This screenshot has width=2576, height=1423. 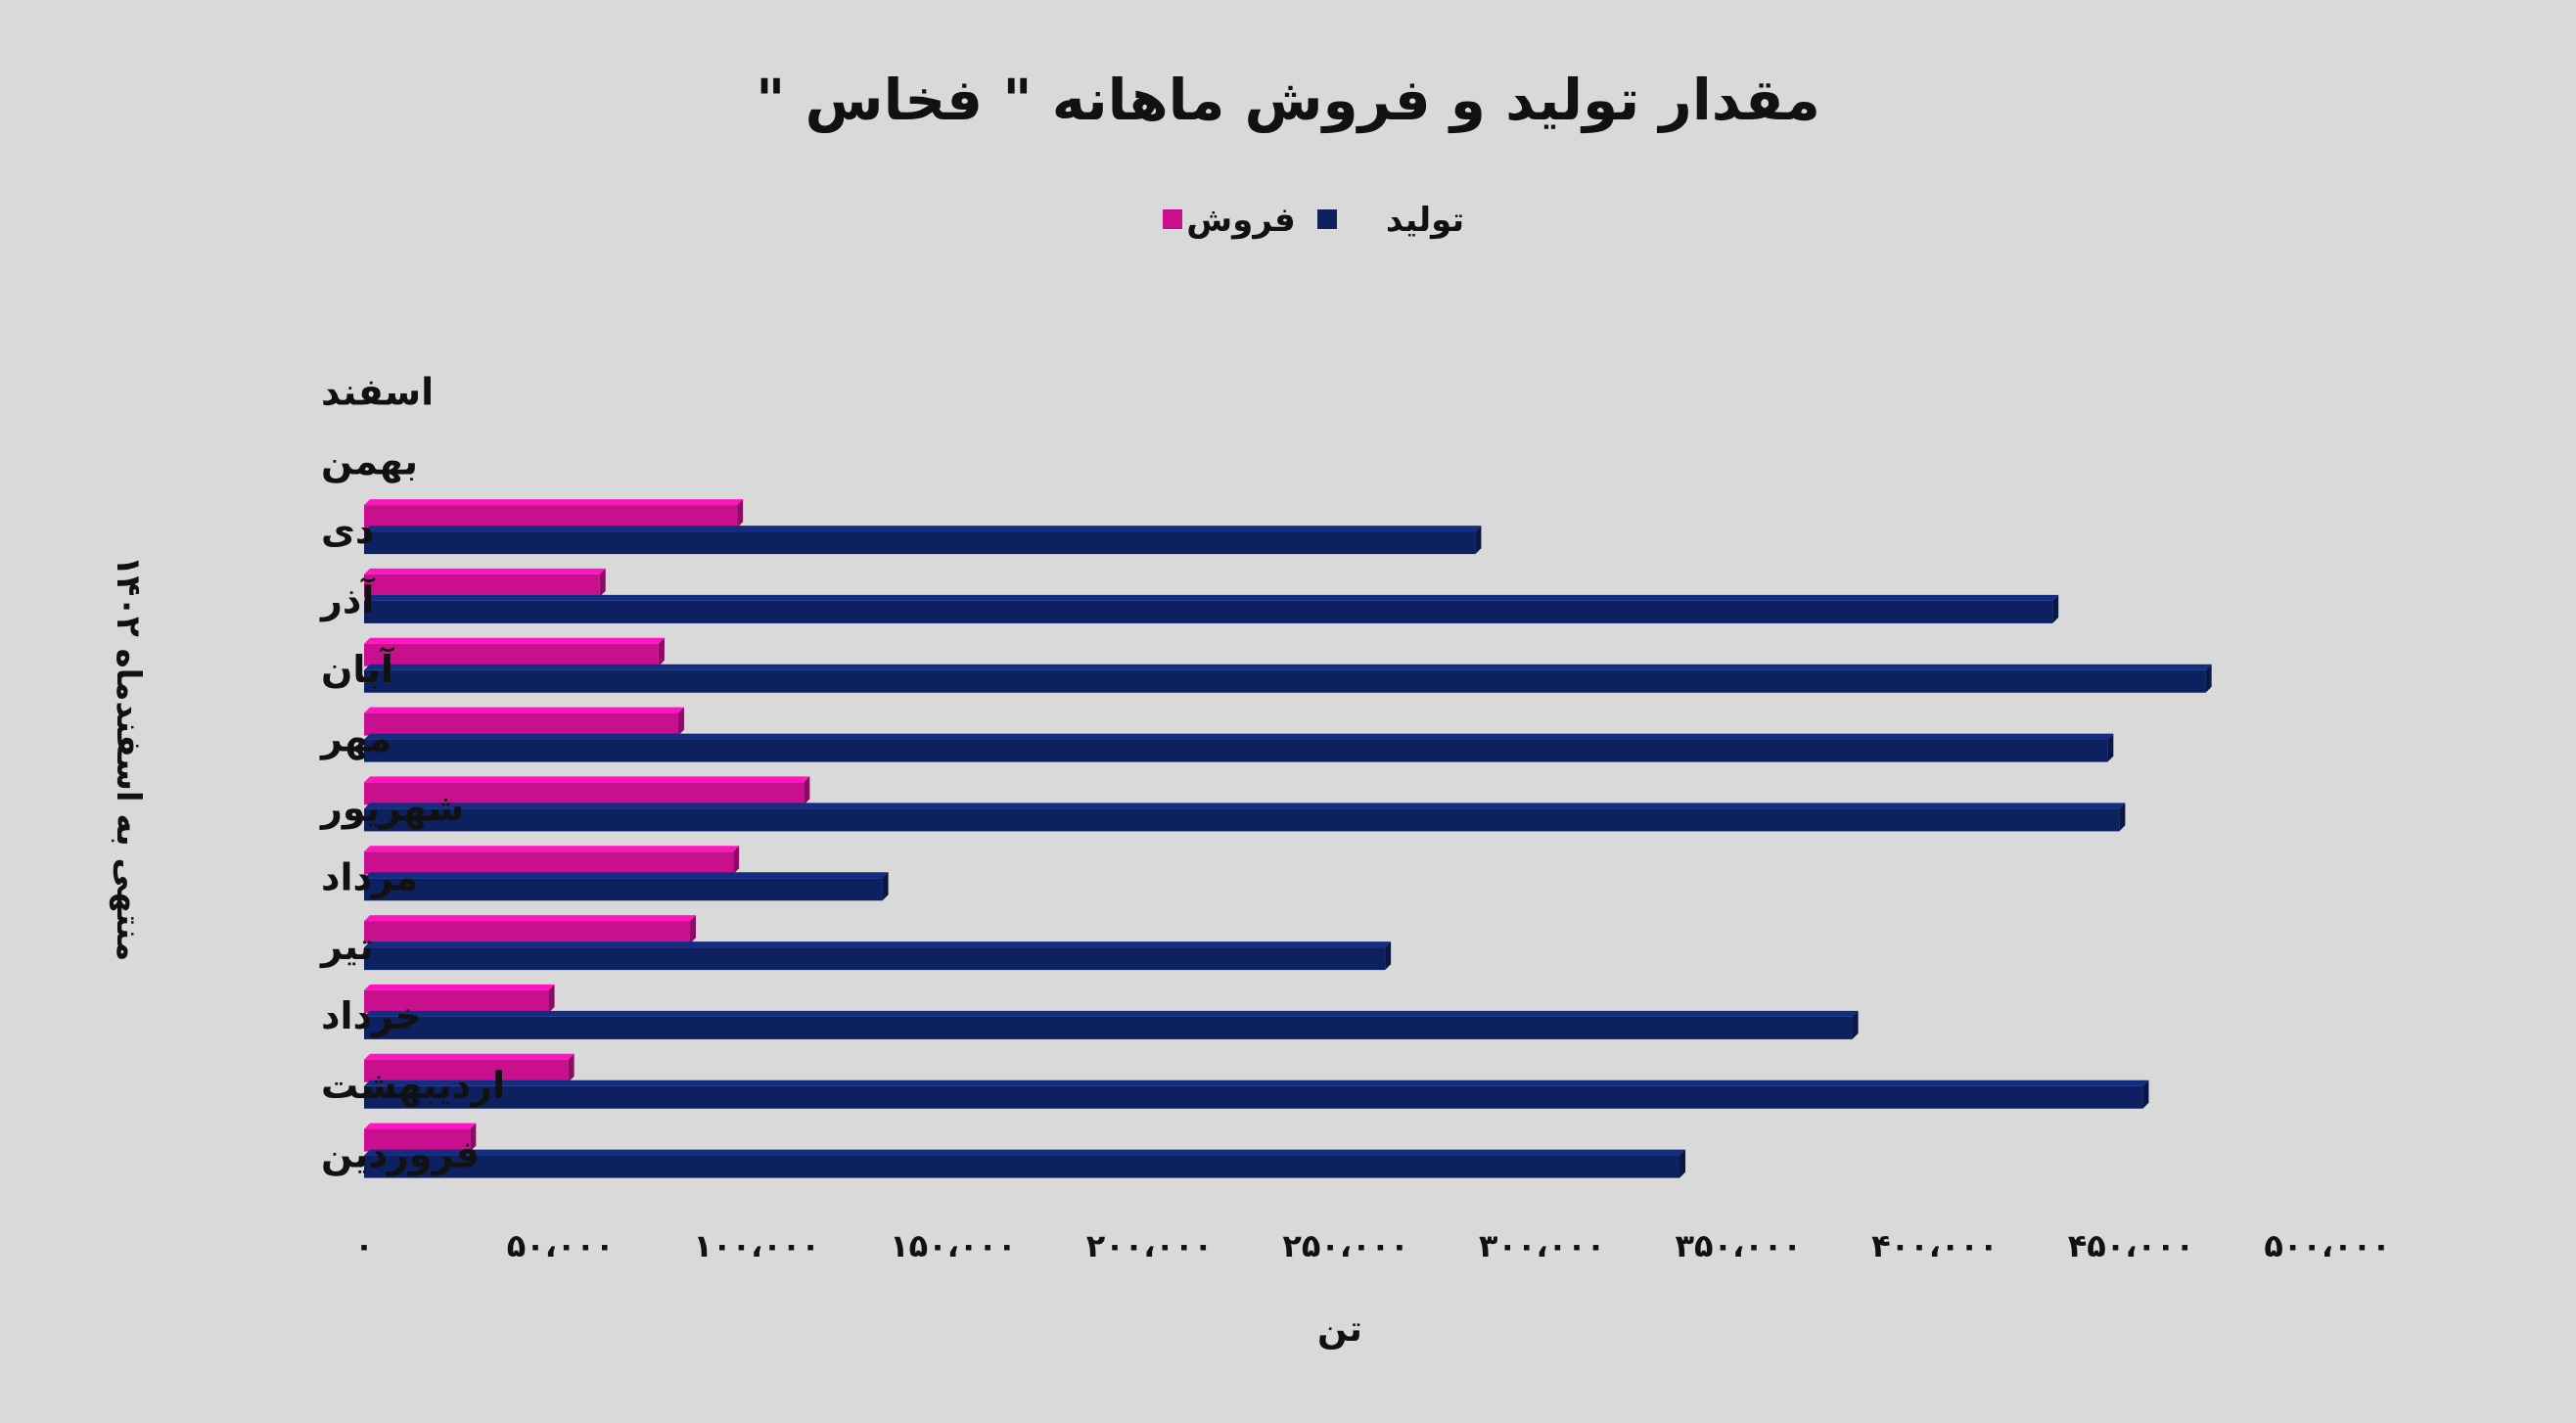 I want to click on category-label: خرداد, so click(x=371, y=1015).